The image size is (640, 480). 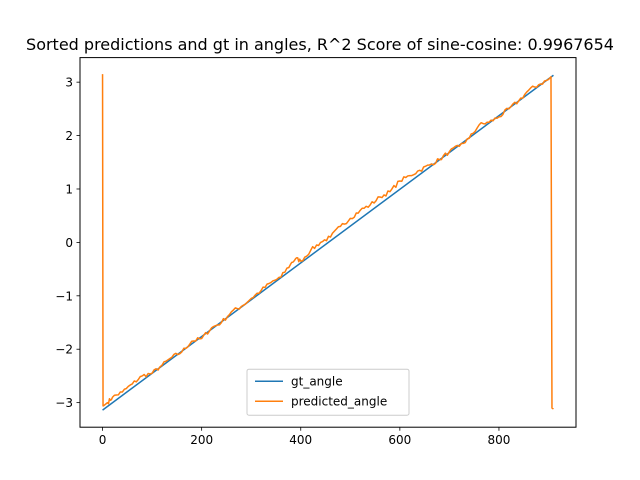 What do you see at coordinates (498, 440) in the screenshot?
I see `x-tick-label: 800` at bounding box center [498, 440].